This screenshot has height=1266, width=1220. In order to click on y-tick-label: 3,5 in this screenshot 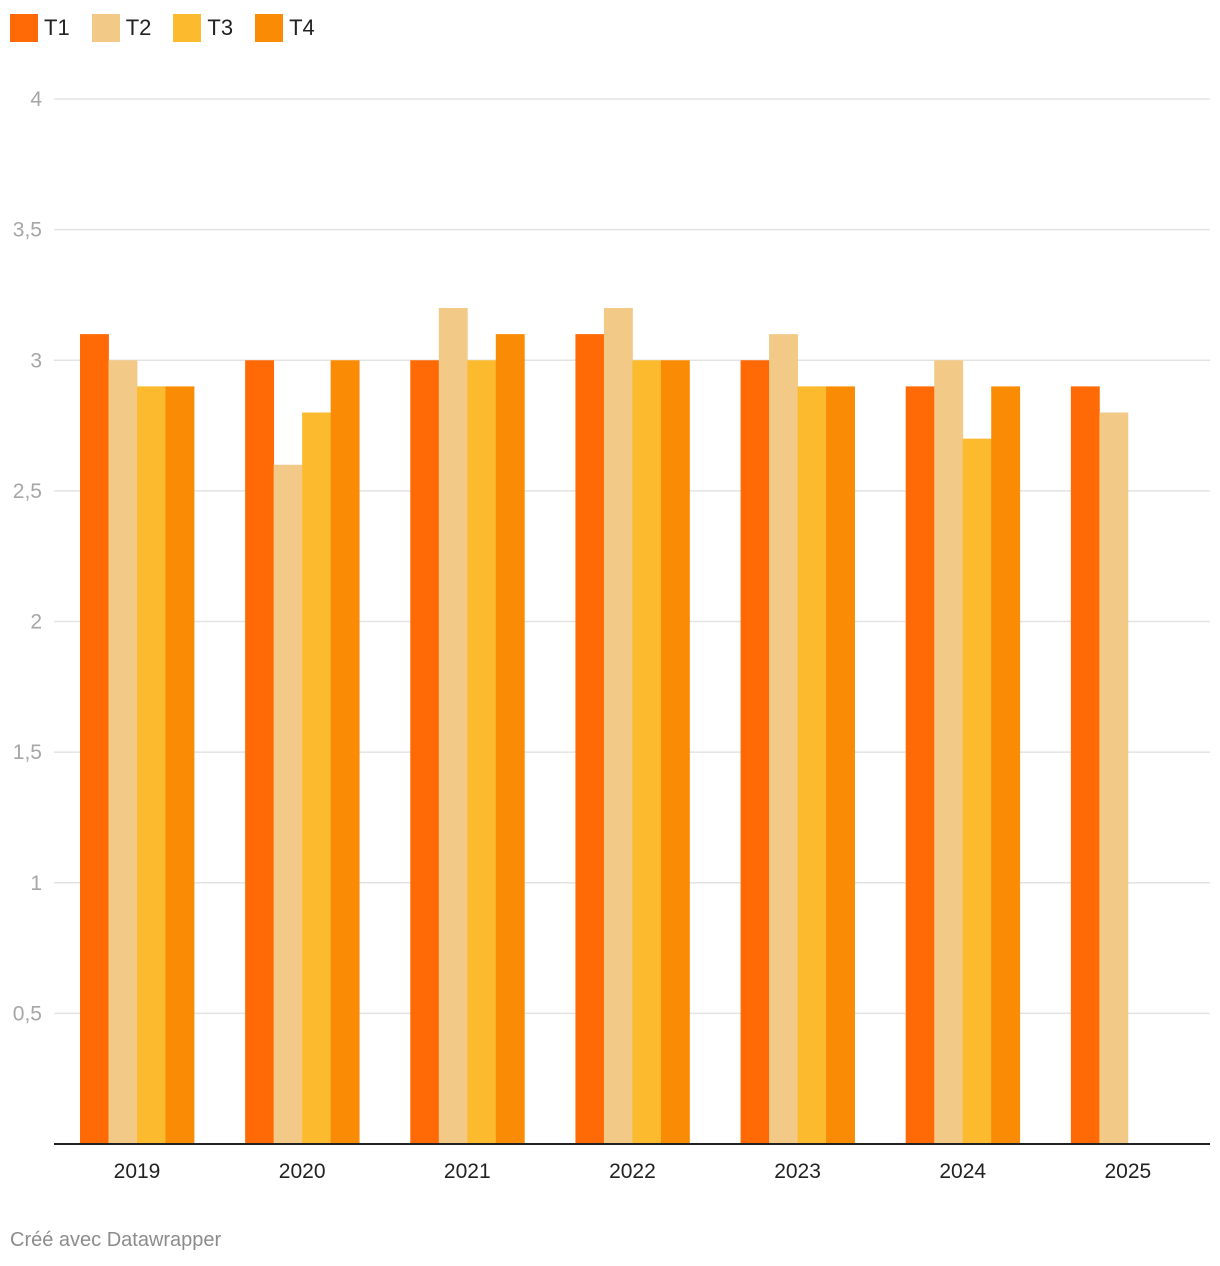, I will do `click(27, 230)`.